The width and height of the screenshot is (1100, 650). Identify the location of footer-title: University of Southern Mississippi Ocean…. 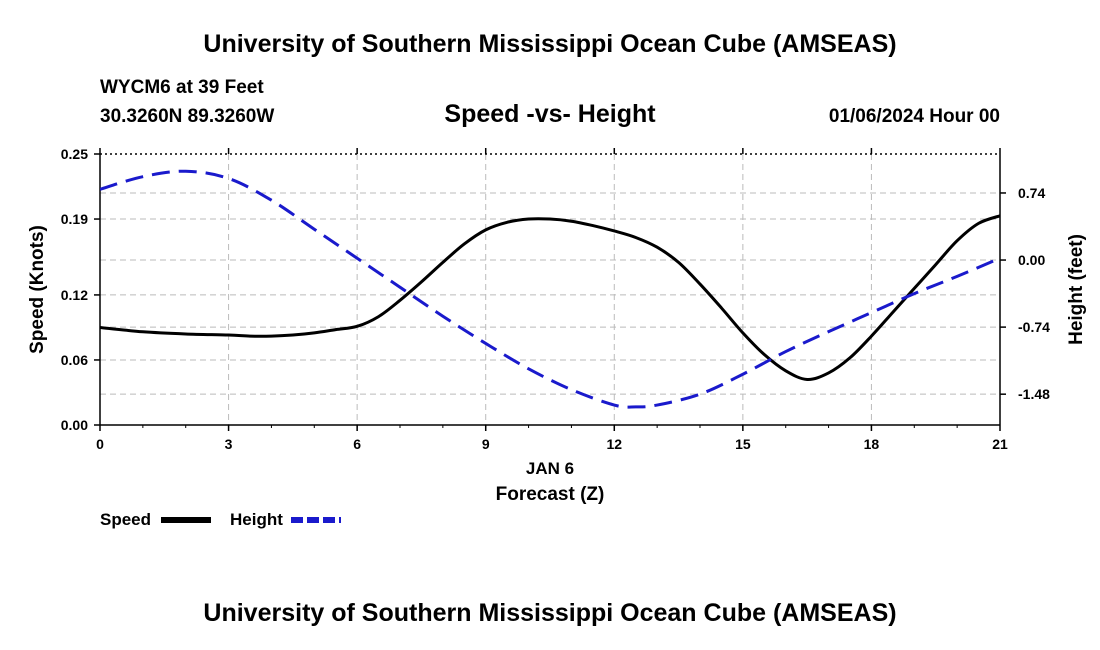
(550, 613).